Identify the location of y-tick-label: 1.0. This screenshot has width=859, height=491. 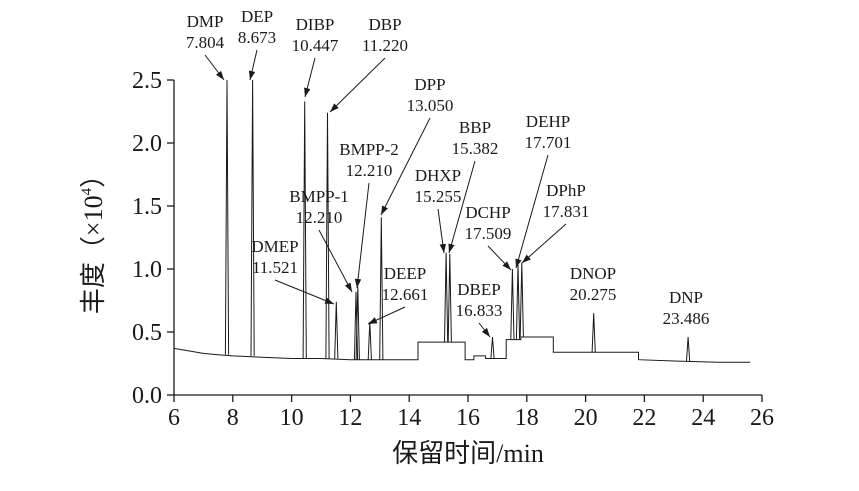
(147, 270).